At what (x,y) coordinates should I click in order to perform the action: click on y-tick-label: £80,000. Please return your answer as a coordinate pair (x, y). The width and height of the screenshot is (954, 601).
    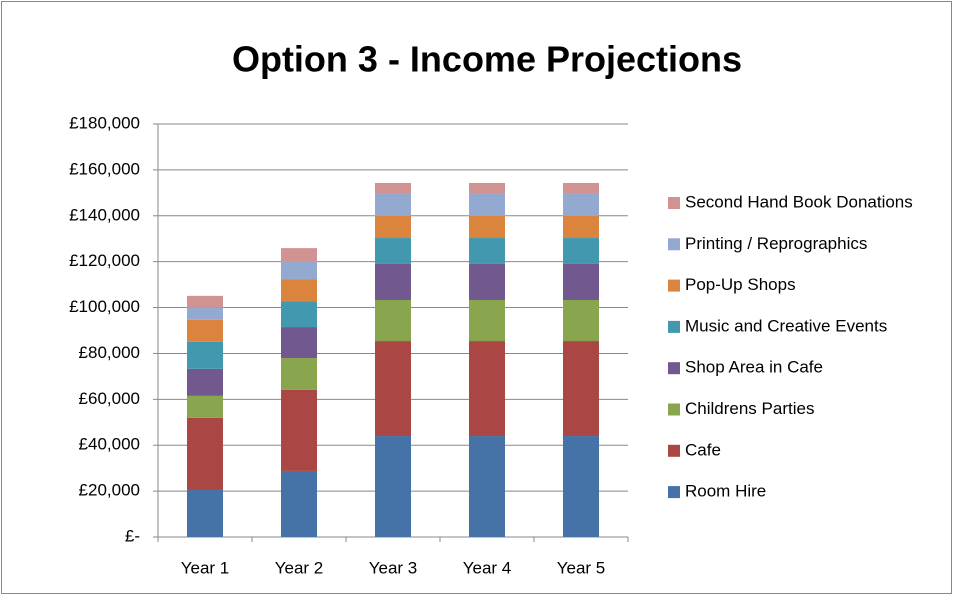
    Looking at the image, I should click on (109, 352).